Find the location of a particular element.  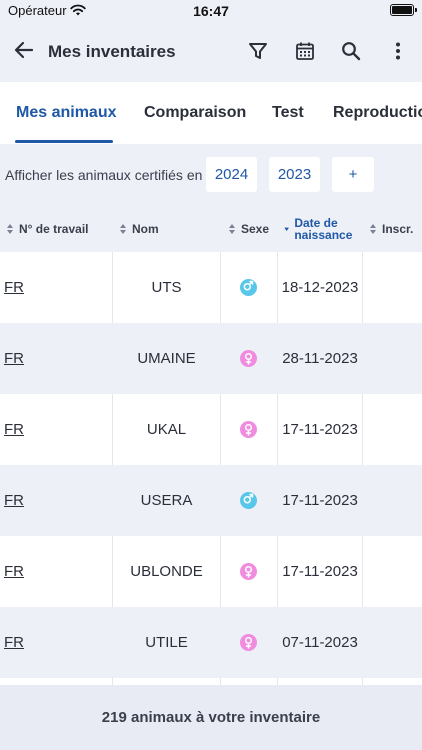

filter-button is located at coordinates (258, 51).